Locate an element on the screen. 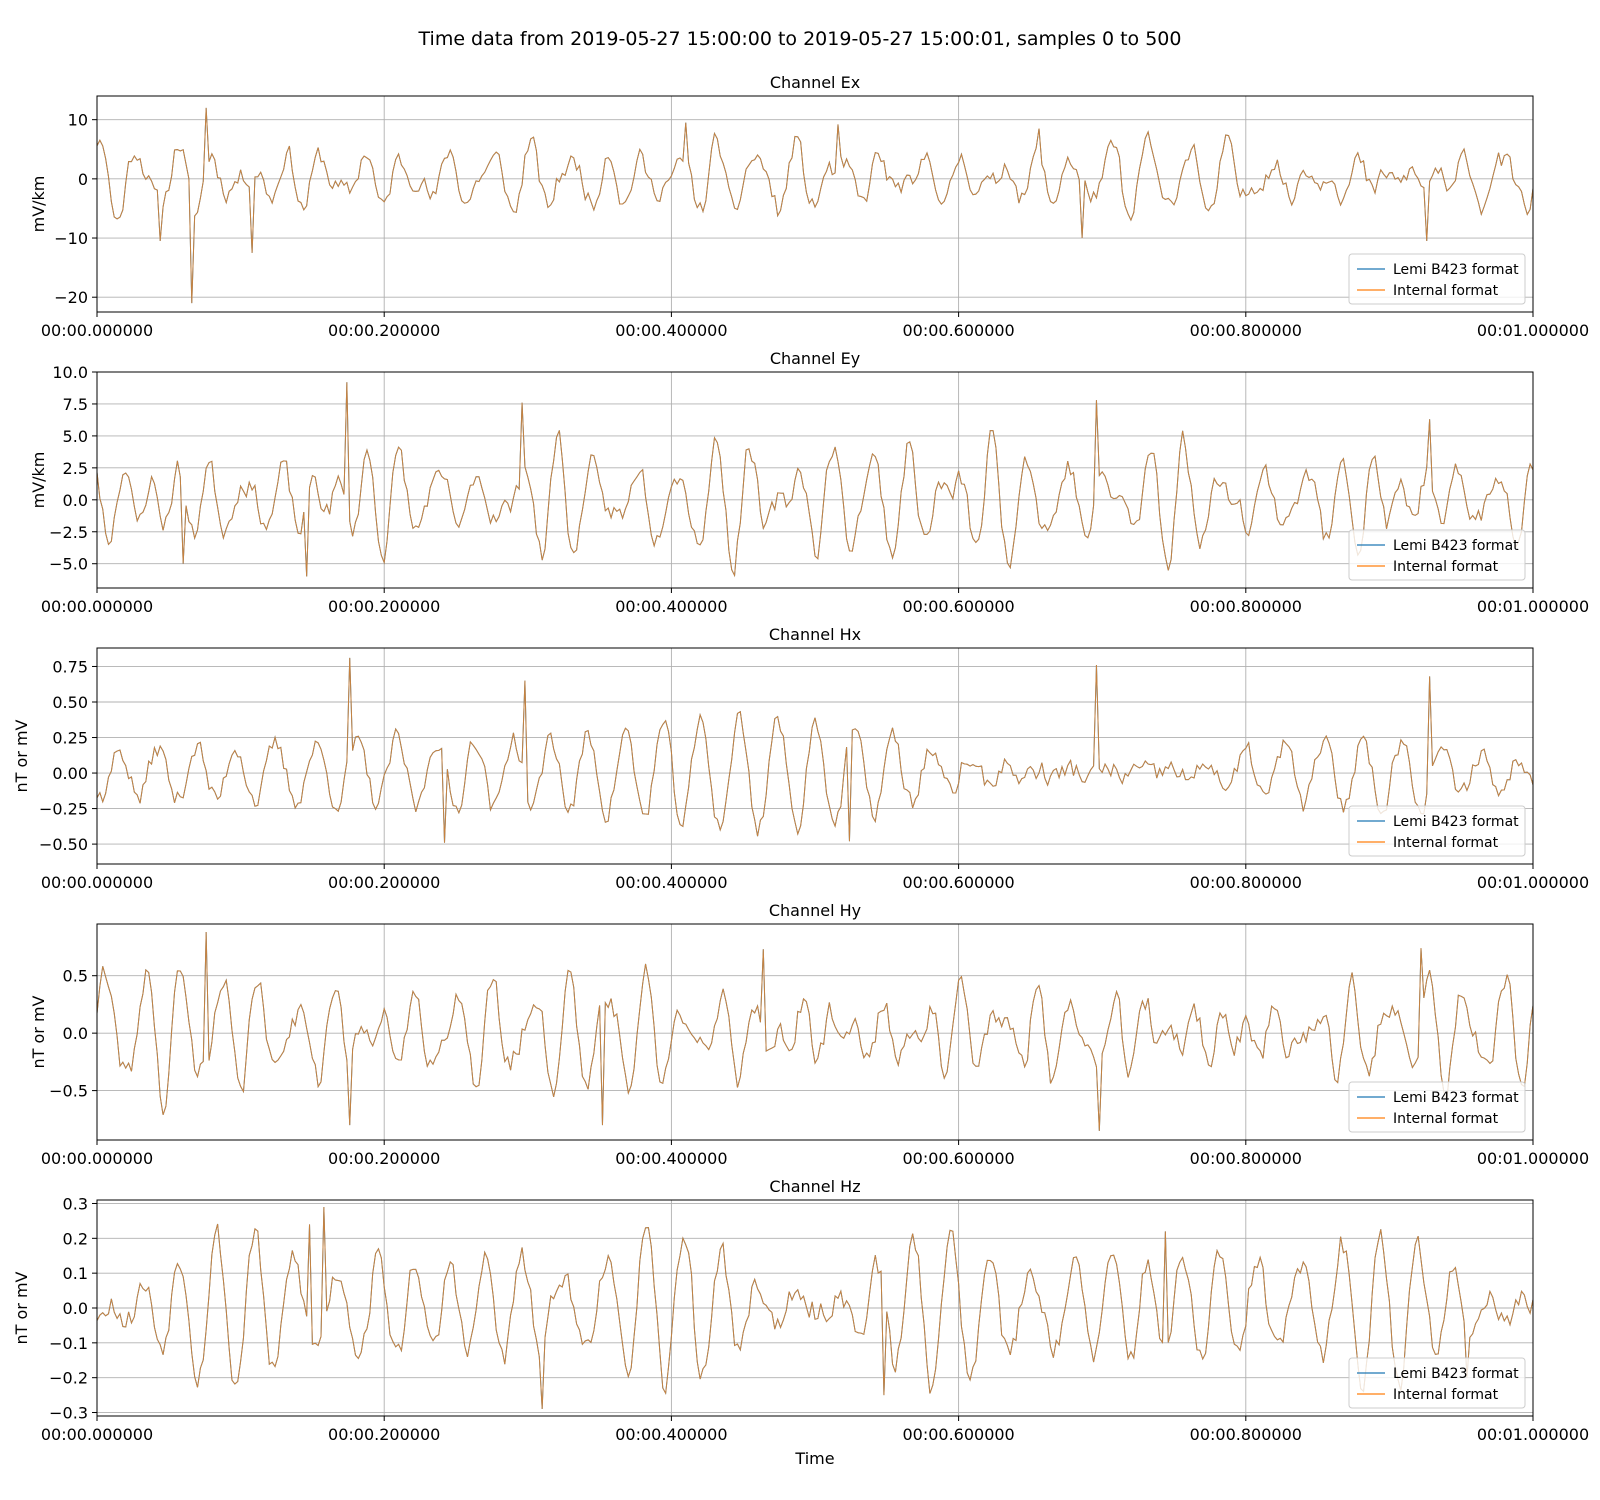 Image resolution: width=1600 pixels, height=1500 pixels. y-tick-label: 0.50 is located at coordinates (70, 702).